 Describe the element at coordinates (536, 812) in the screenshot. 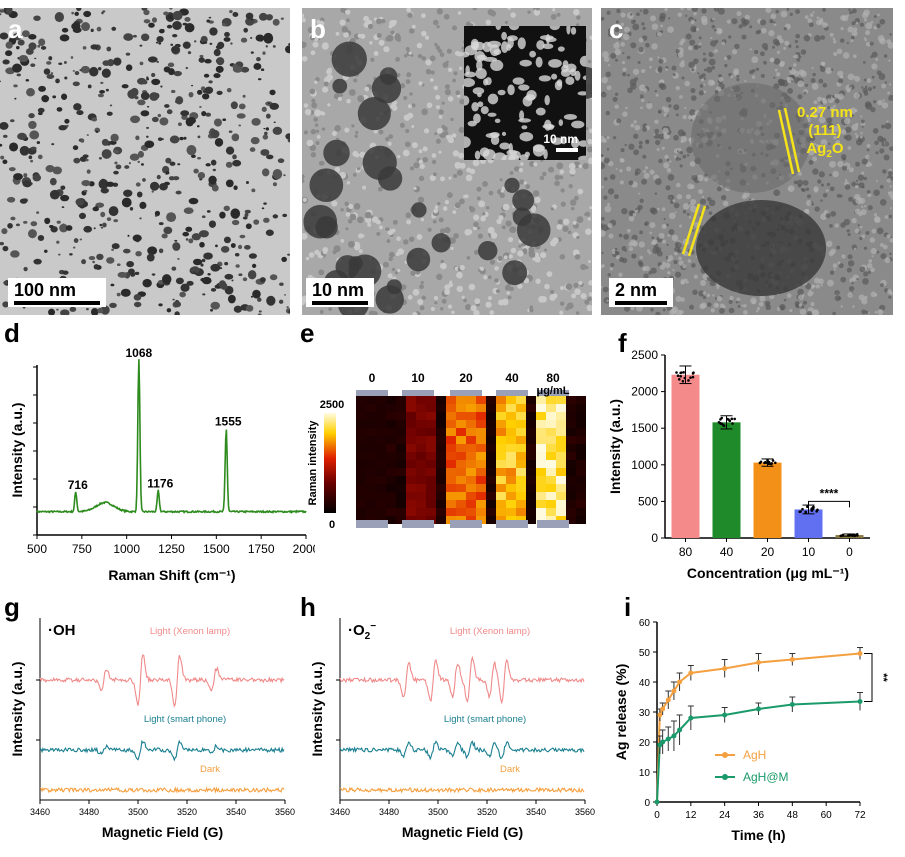

I see `x-tick-label: 3540` at that location.